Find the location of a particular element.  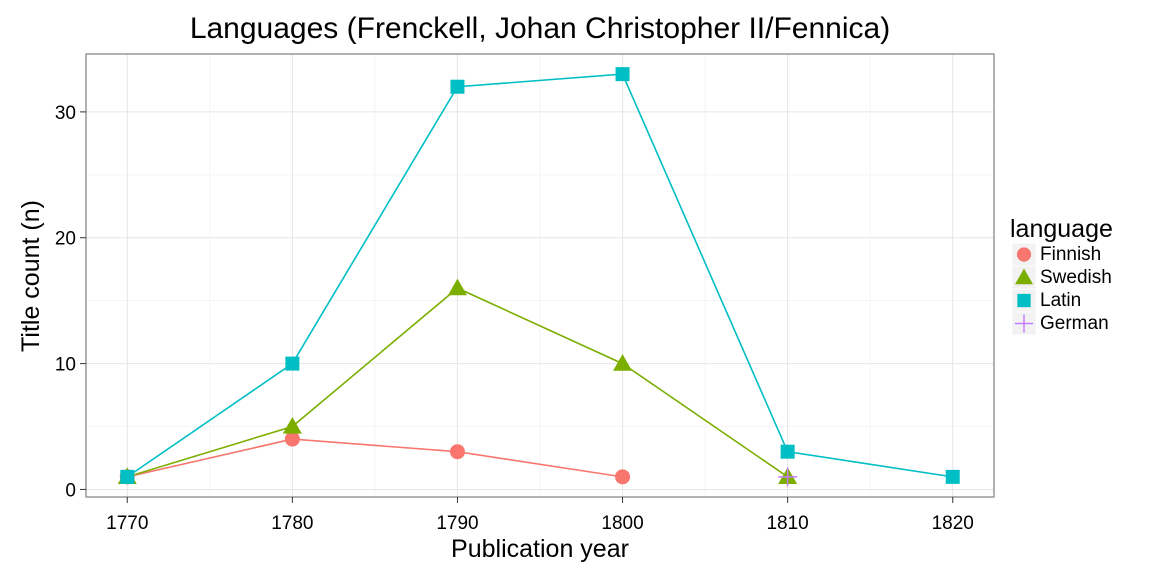

data-point-german is located at coordinates (788, 477).